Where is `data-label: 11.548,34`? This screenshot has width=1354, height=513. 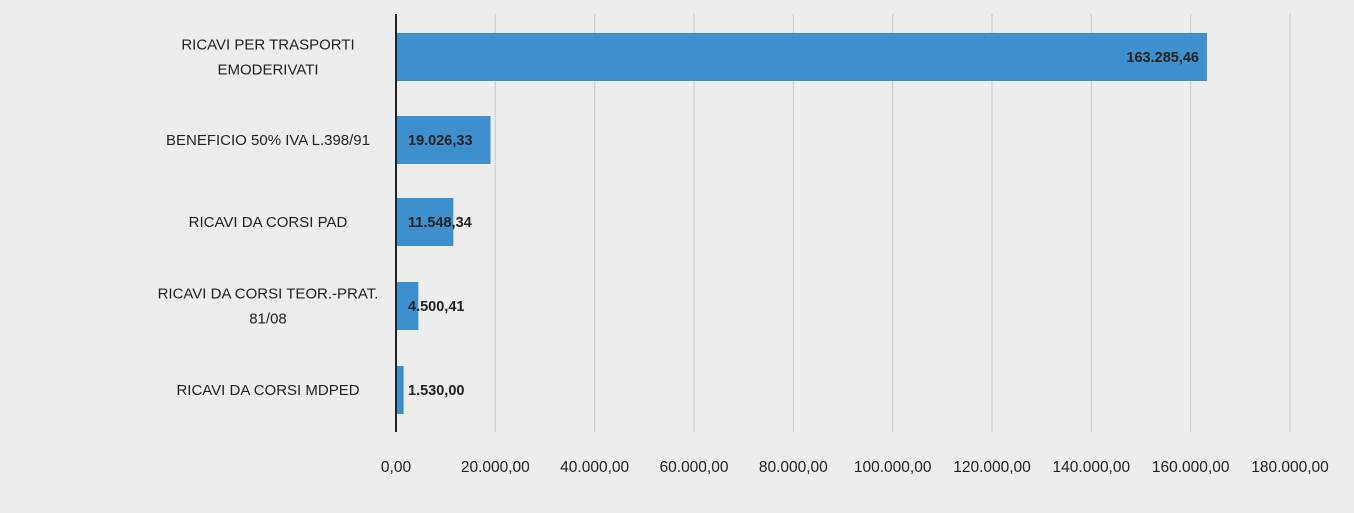
data-label: 11.548,34 is located at coordinates (440, 223).